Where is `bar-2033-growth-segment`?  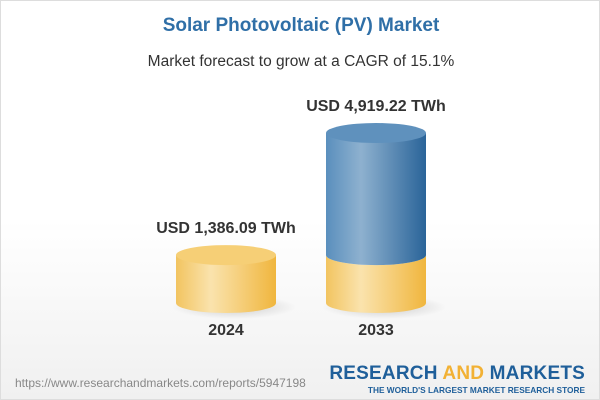 bar-2033-growth-segment is located at coordinates (376, 199).